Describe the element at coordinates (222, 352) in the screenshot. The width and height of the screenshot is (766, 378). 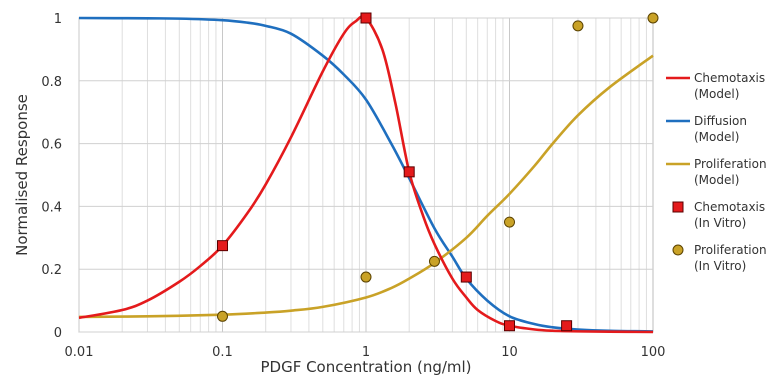
I see `x-tick-label: 0.1` at that location.